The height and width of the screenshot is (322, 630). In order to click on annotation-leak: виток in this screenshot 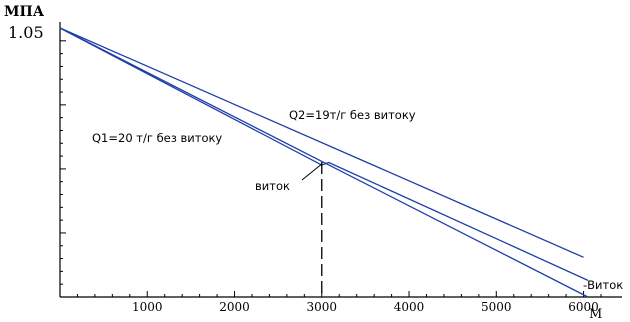, I will do `click(272, 186)`.